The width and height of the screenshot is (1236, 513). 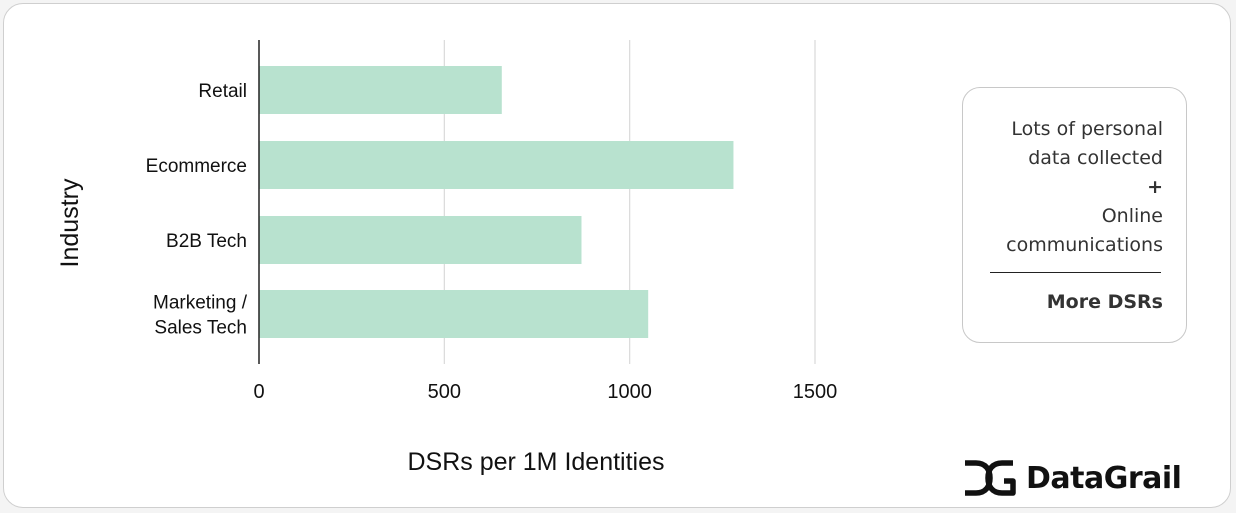 What do you see at coordinates (990, 478) in the screenshot?
I see `datagrail-logo-icon` at bounding box center [990, 478].